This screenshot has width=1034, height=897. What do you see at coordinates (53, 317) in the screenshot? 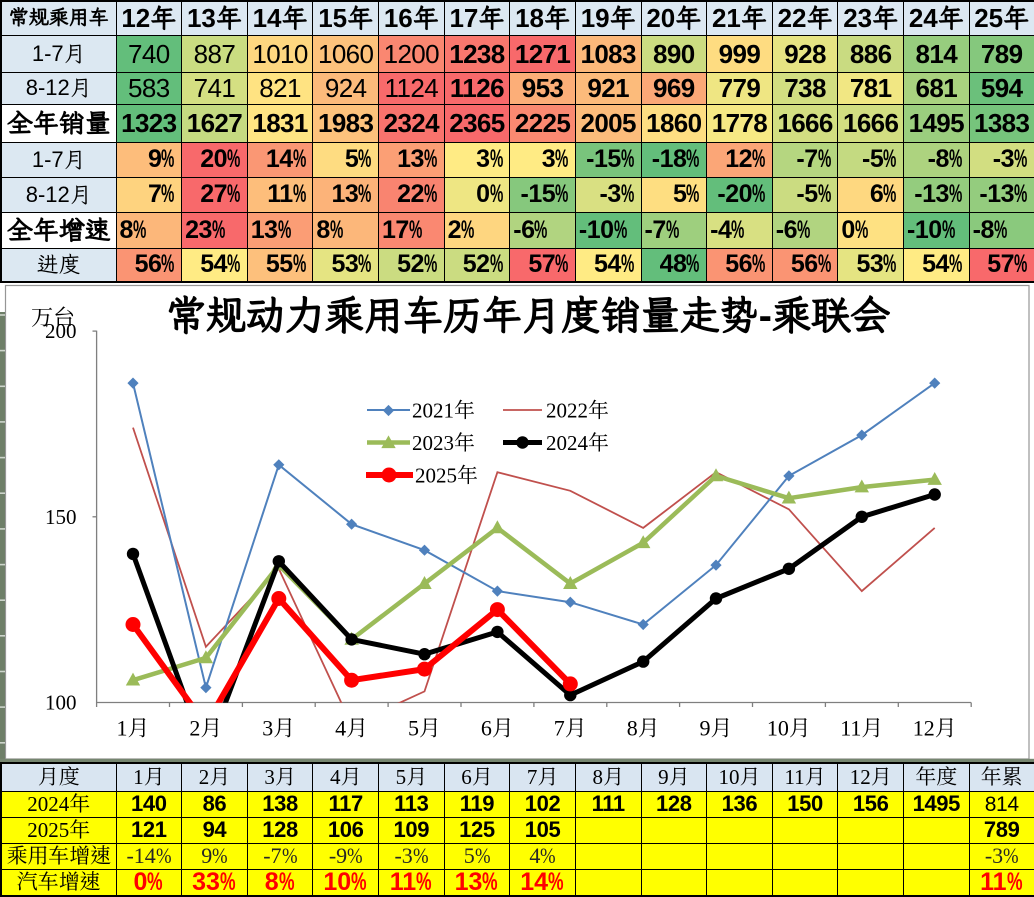
I see `svg-text: 万台` at bounding box center [53, 317].